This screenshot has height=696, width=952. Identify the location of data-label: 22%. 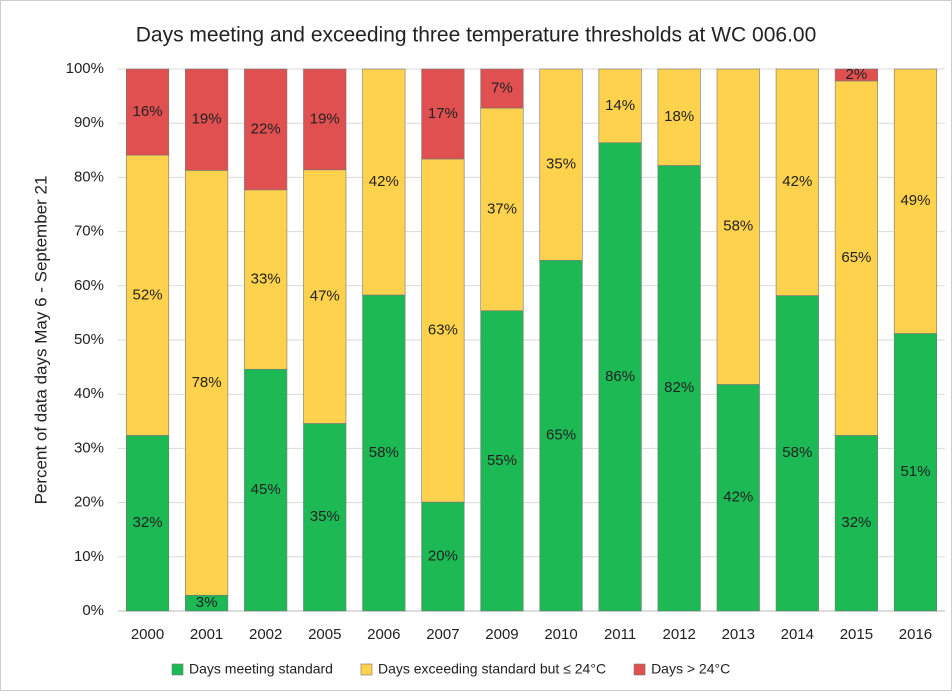
(266, 128).